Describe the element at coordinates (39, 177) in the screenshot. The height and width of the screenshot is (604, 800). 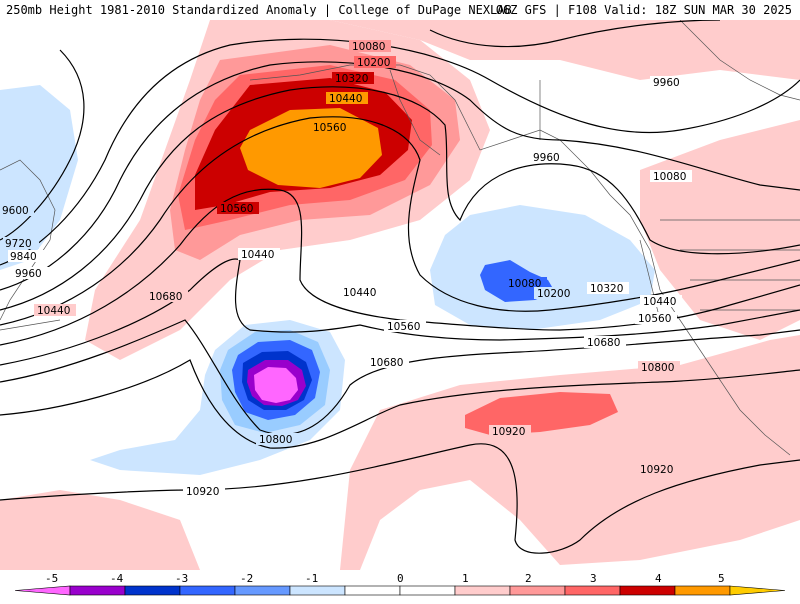
I see `anomaly-neg1-west` at that location.